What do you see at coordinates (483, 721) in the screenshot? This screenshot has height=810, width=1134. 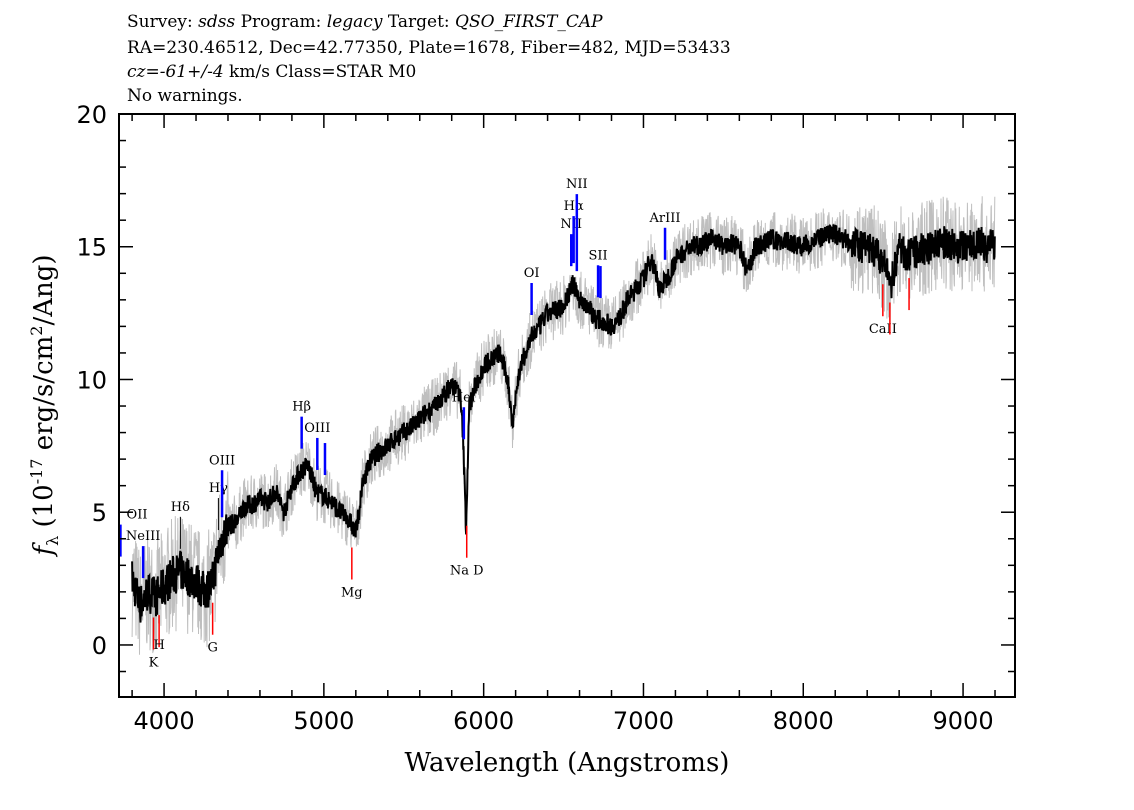 I see `x-tick-label: 6000` at bounding box center [483, 721].